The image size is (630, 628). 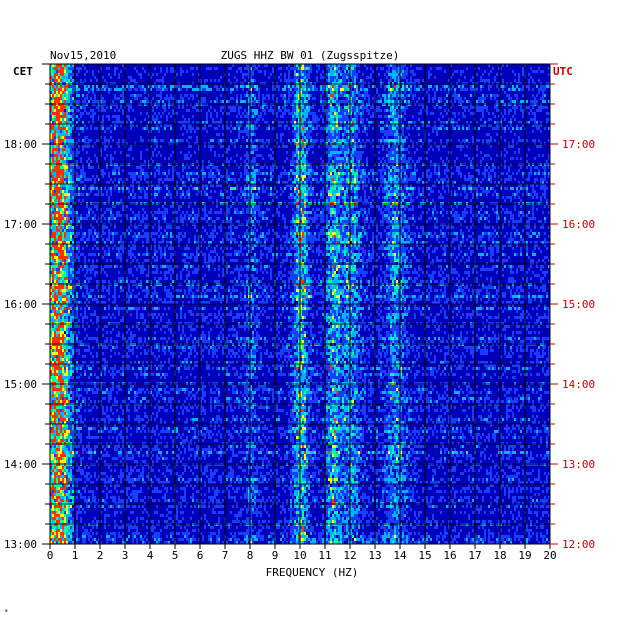 I want to click on utc-tick-label: 13:00, so click(x=578, y=464).